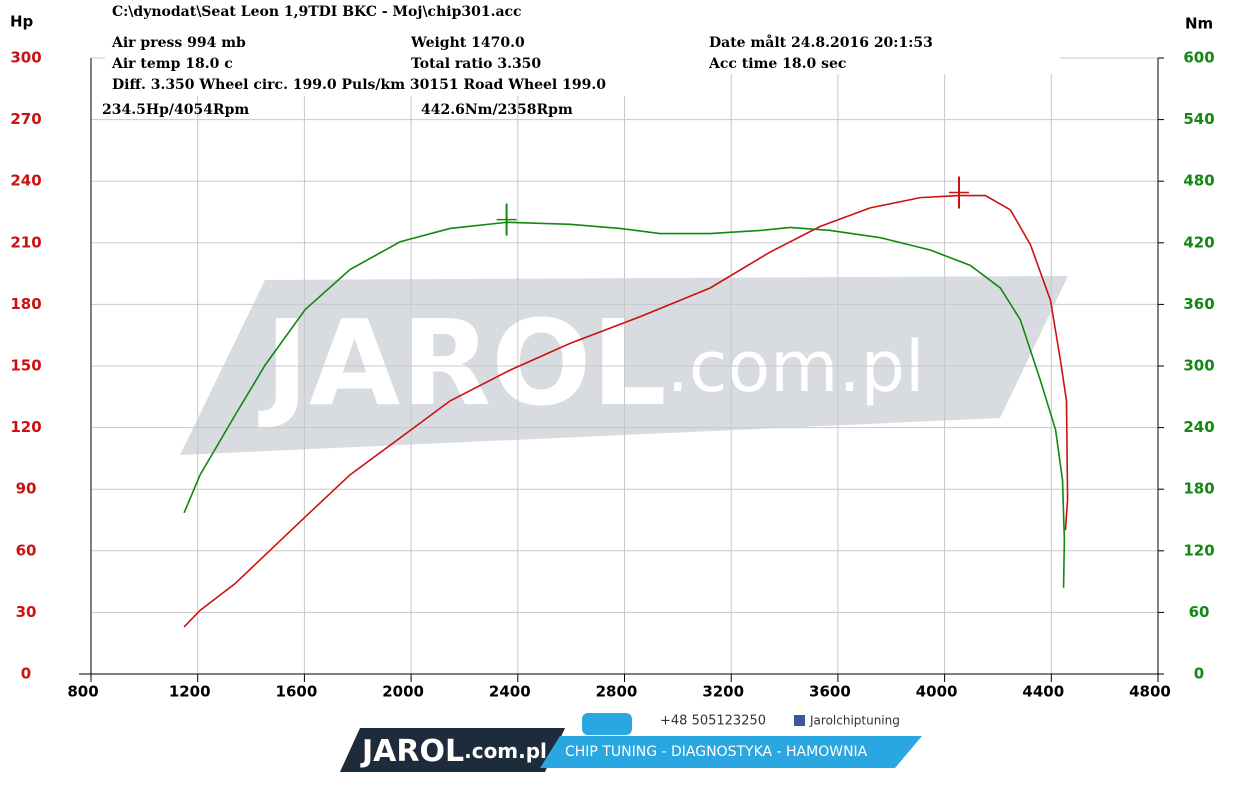  What do you see at coordinates (497, 110) in the screenshot?
I see `peak-label: 442.6Nm/2358Rpm` at bounding box center [497, 110].